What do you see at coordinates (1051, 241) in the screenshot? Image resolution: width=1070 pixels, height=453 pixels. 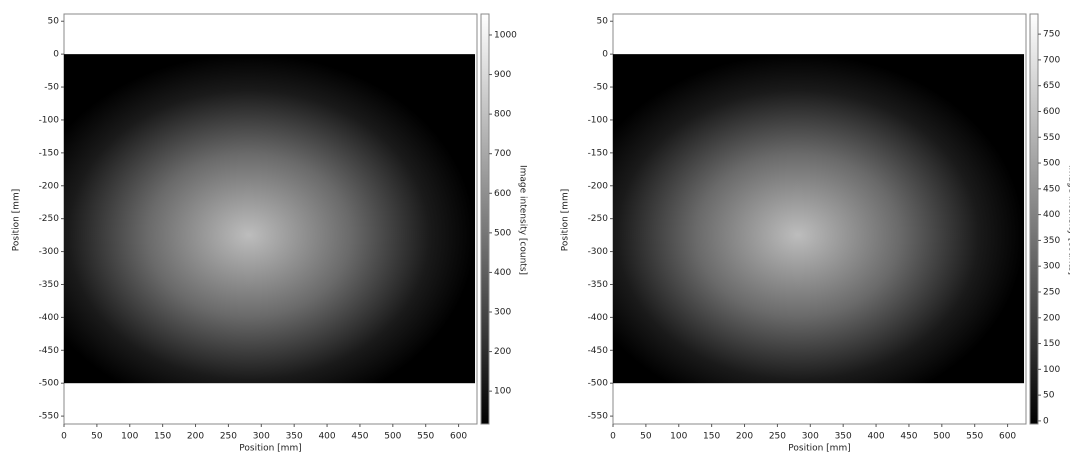 I see `colorbar-tick-label: 350` at bounding box center [1051, 241].